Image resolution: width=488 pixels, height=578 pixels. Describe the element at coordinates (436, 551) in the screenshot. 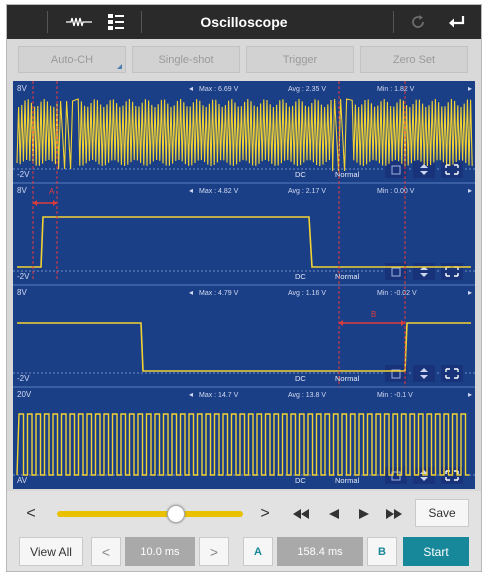

I see `start-button: Start` at that location.